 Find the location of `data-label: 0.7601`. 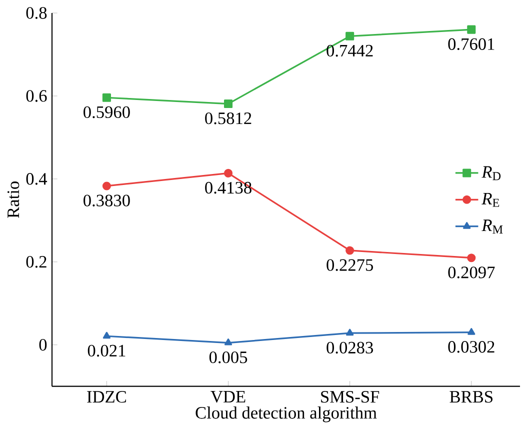

data-label: 0.7601 is located at coordinates (471, 44).